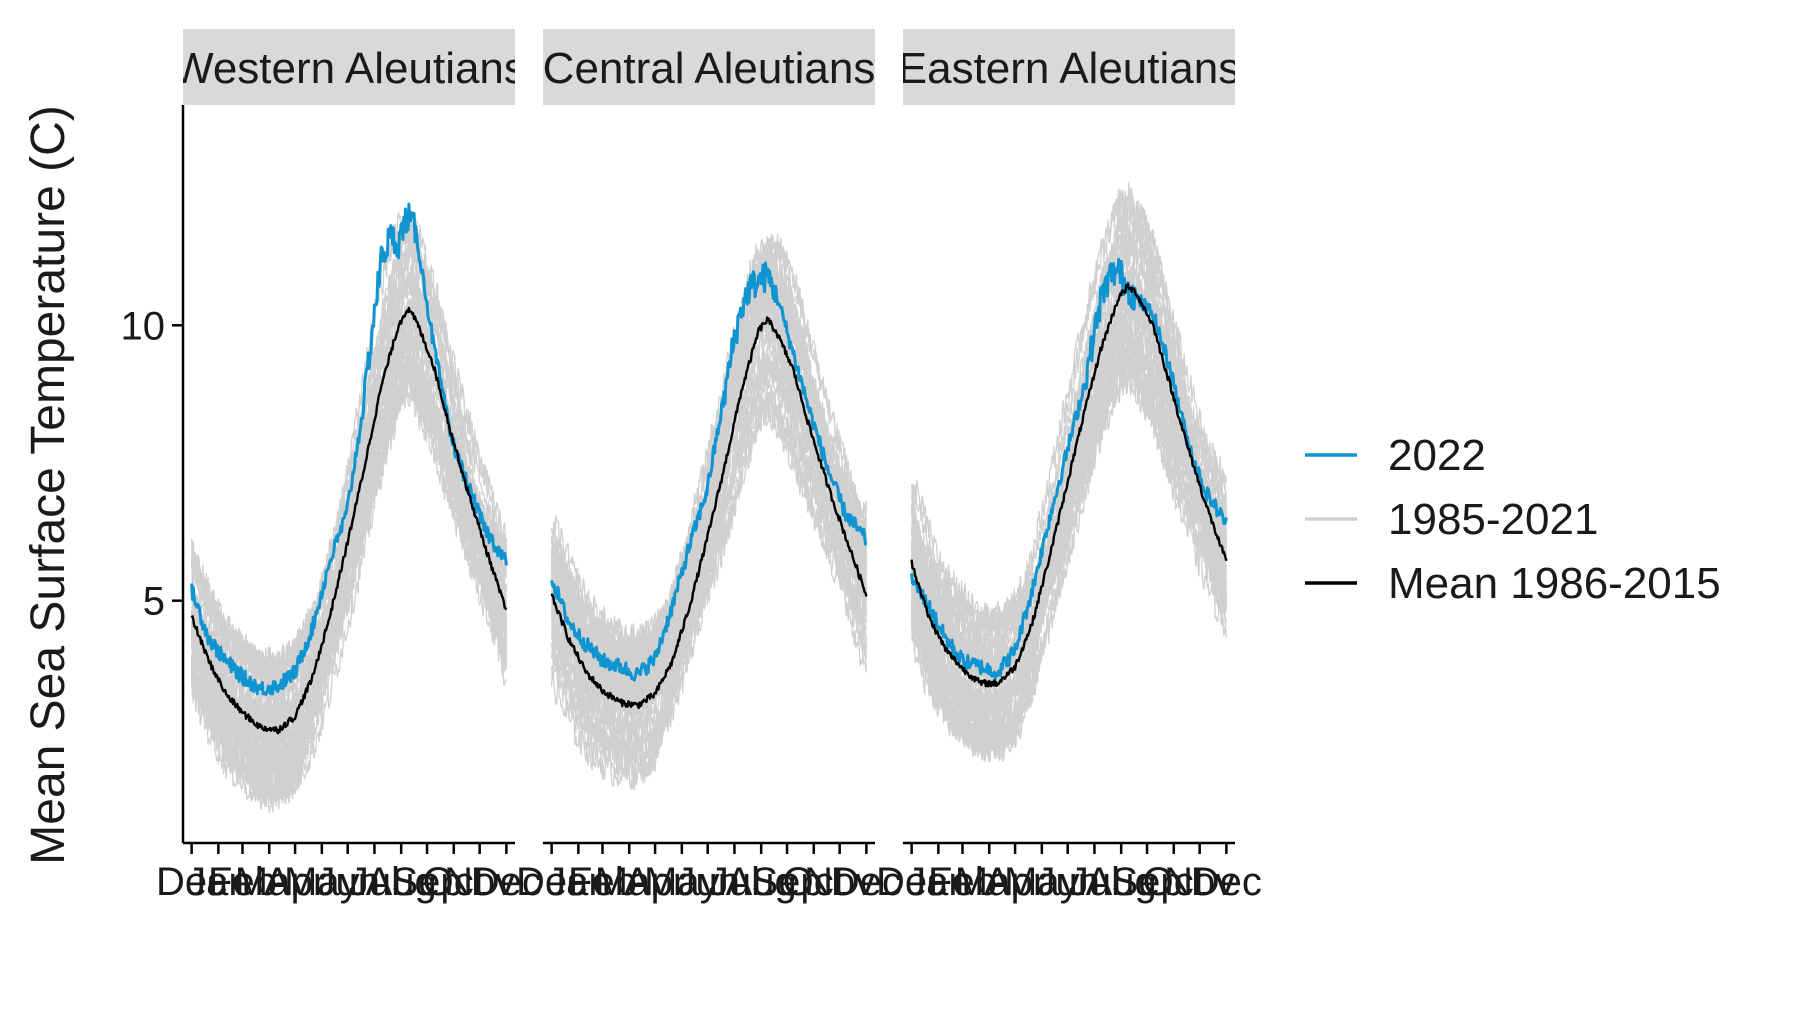 This screenshot has width=1800, height=1017. I want to click on facet-strip-label: Eastern Aleutians, so click(1069, 68).